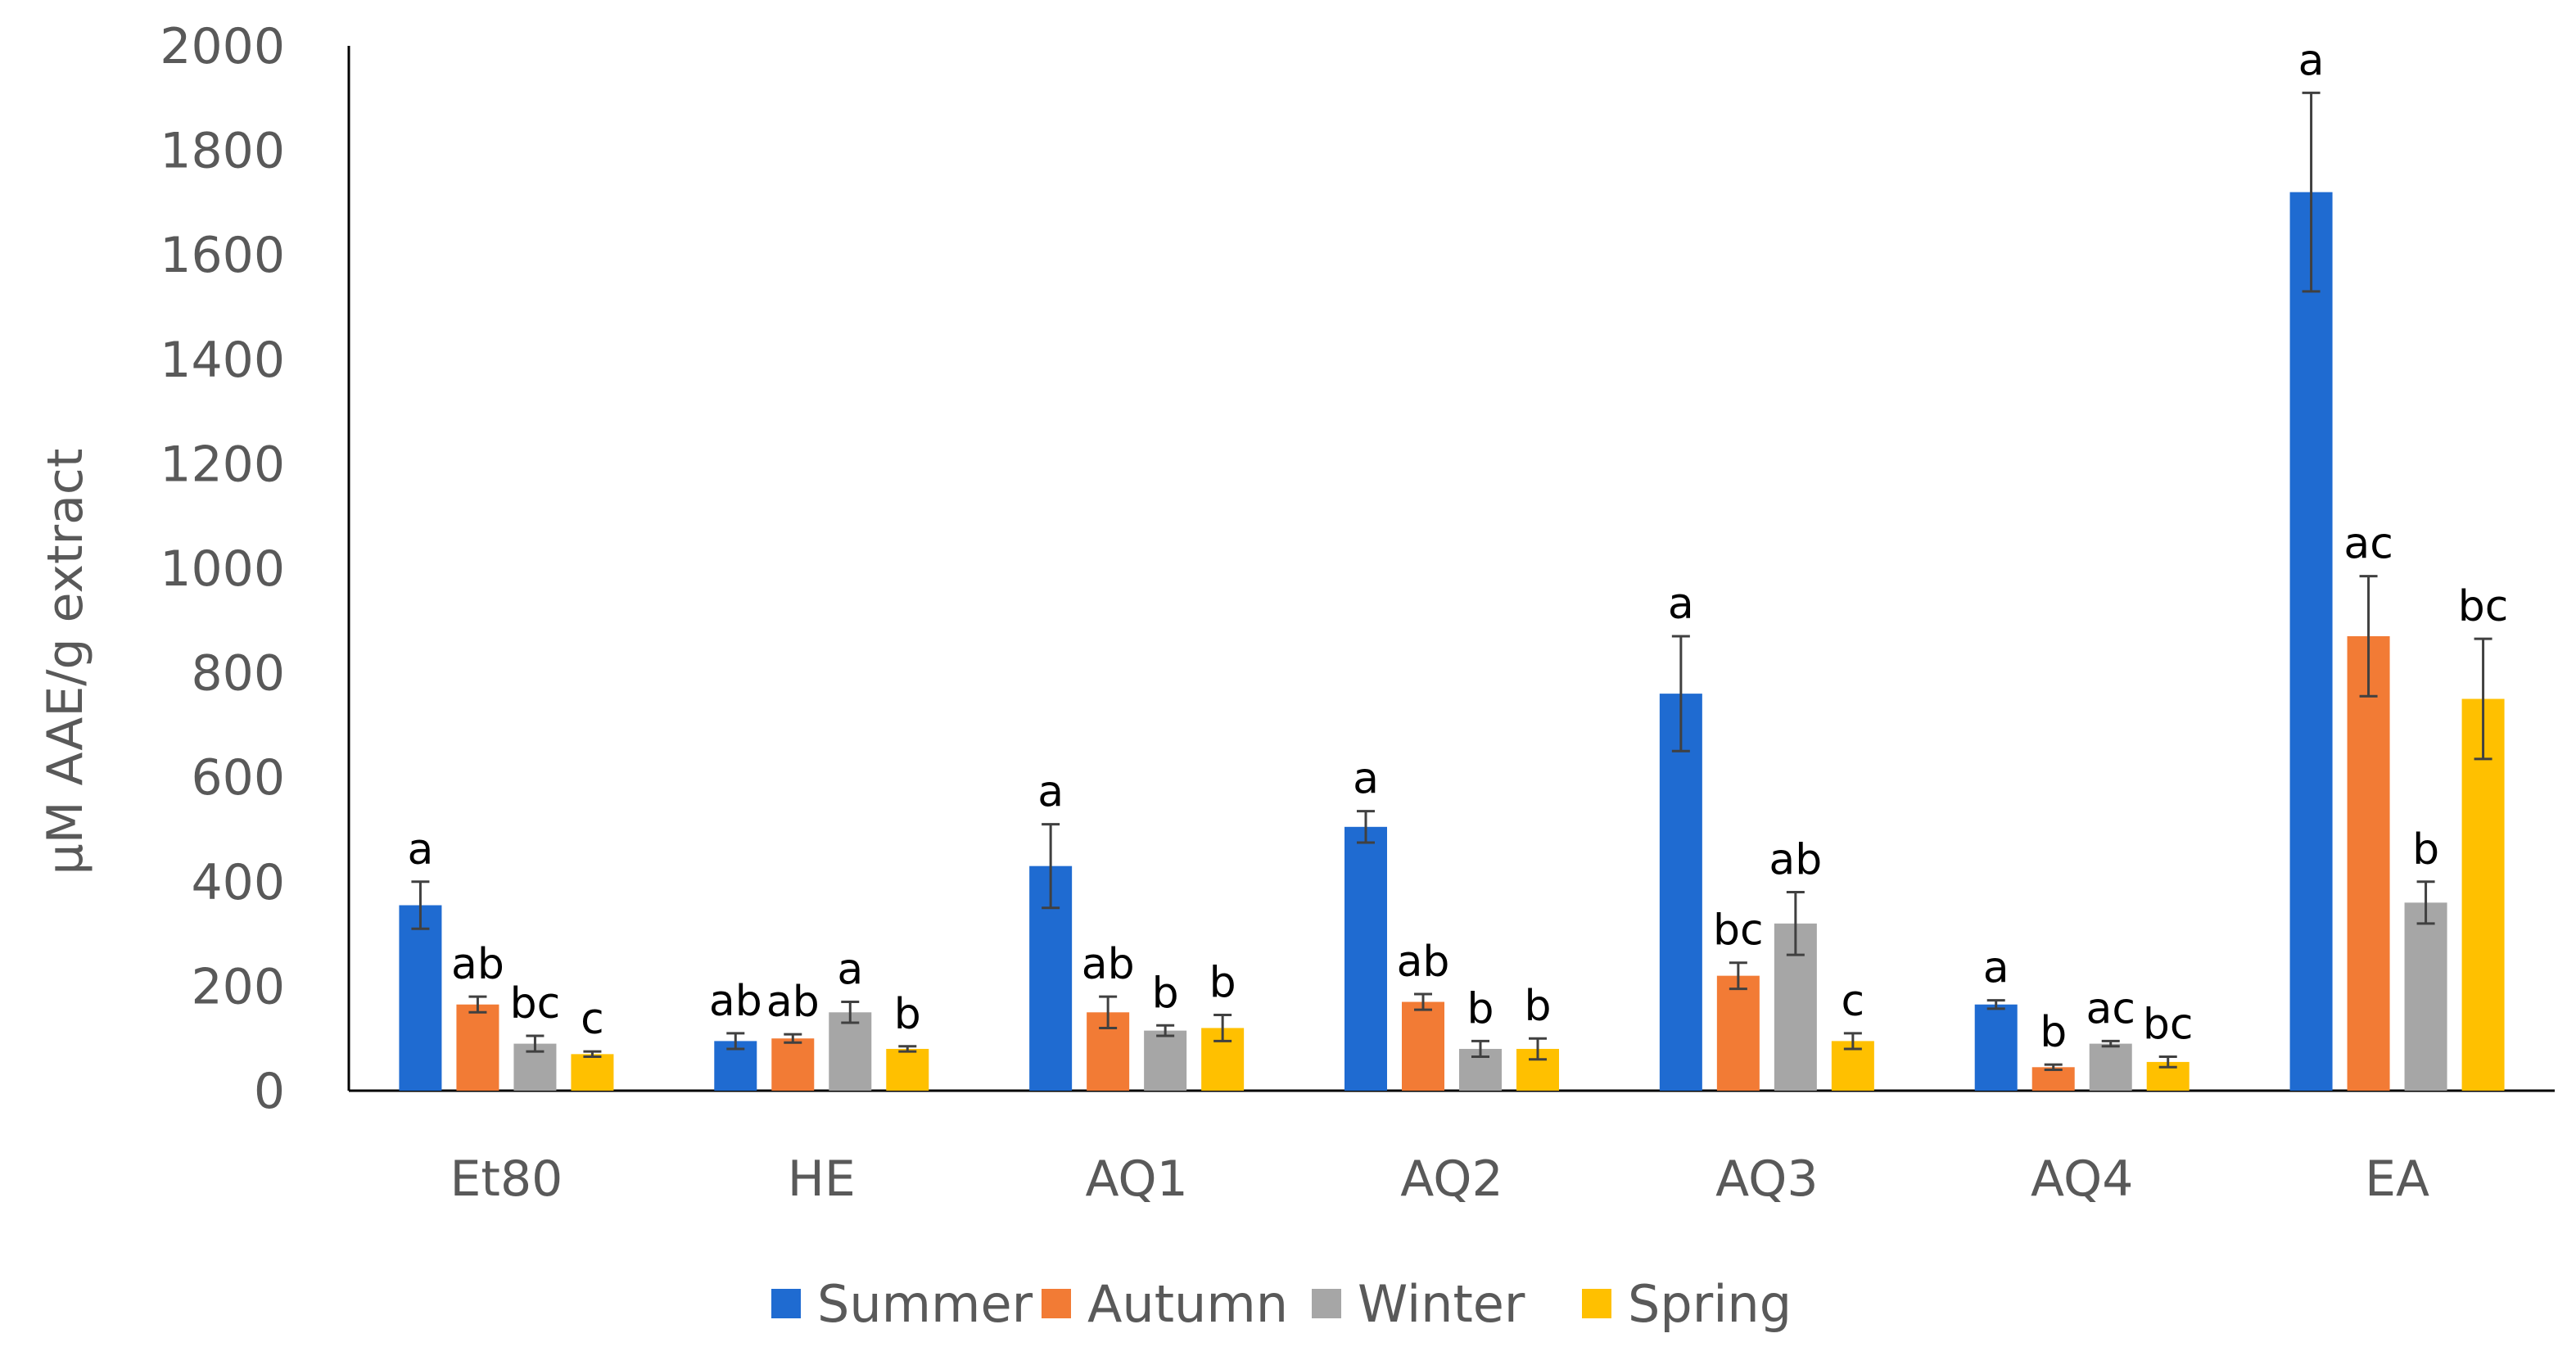  What do you see at coordinates (793, 1064) in the screenshot?
I see `bar-autumn-he` at bounding box center [793, 1064].